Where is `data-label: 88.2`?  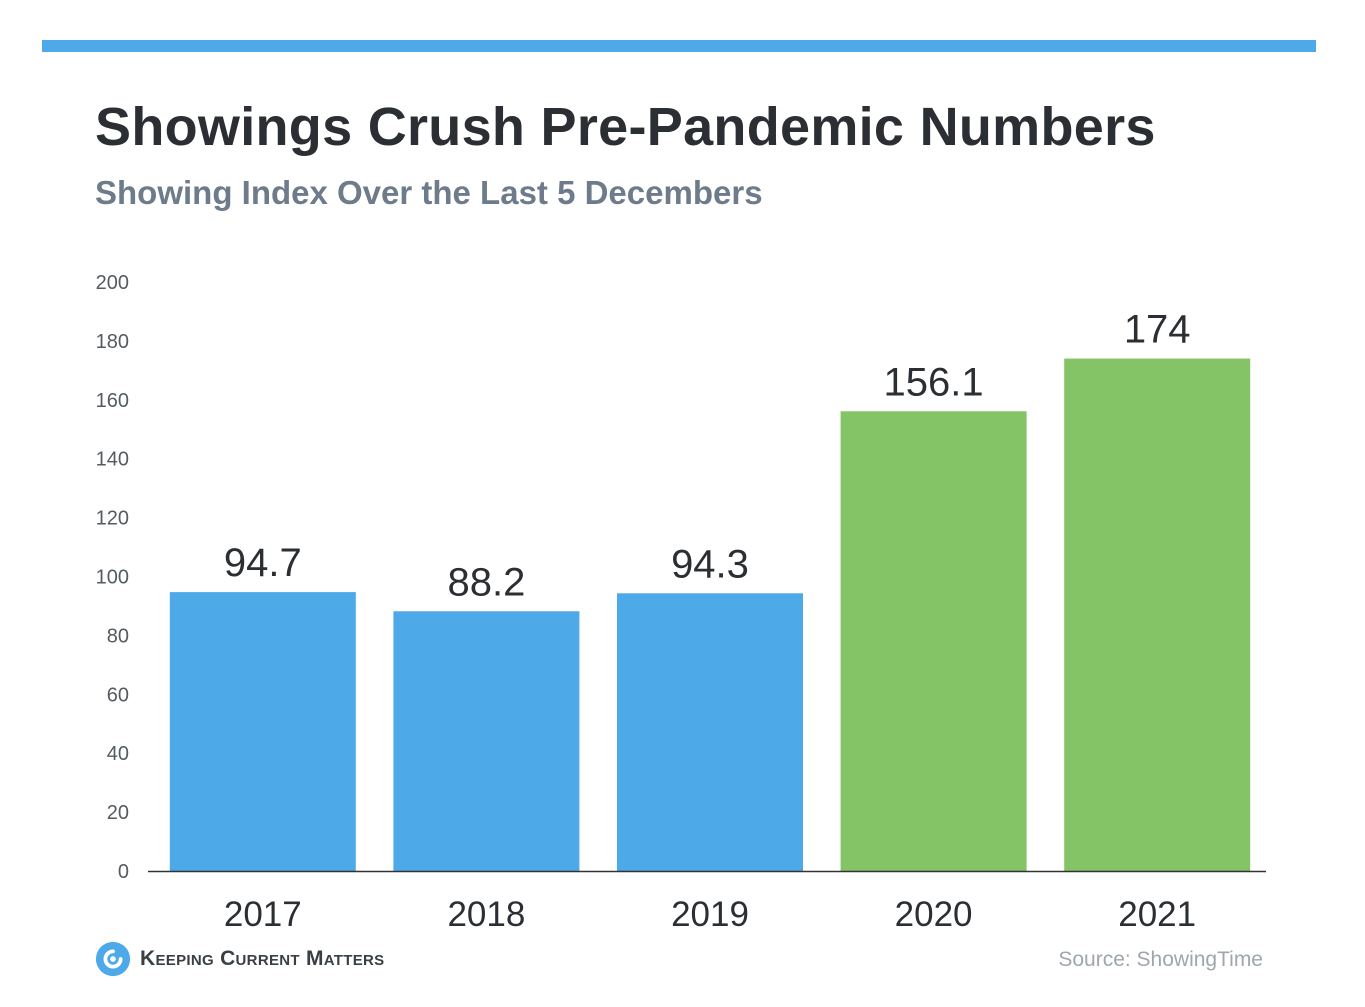 data-label: 88.2 is located at coordinates (486, 582).